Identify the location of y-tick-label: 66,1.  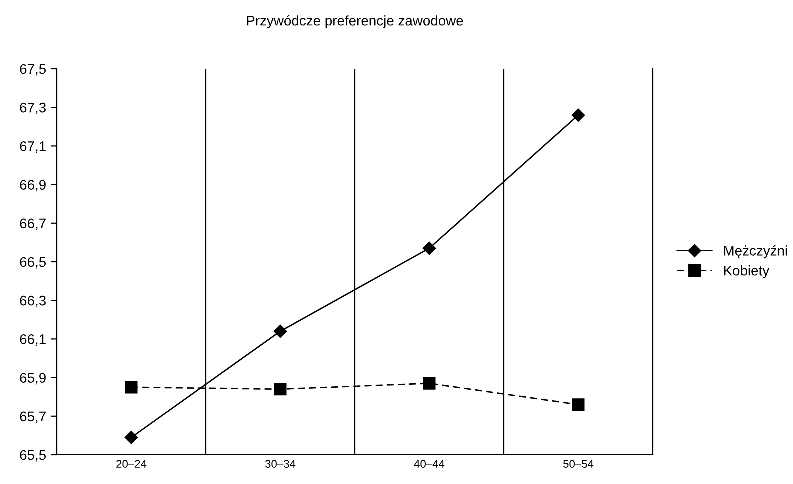
(33, 340).